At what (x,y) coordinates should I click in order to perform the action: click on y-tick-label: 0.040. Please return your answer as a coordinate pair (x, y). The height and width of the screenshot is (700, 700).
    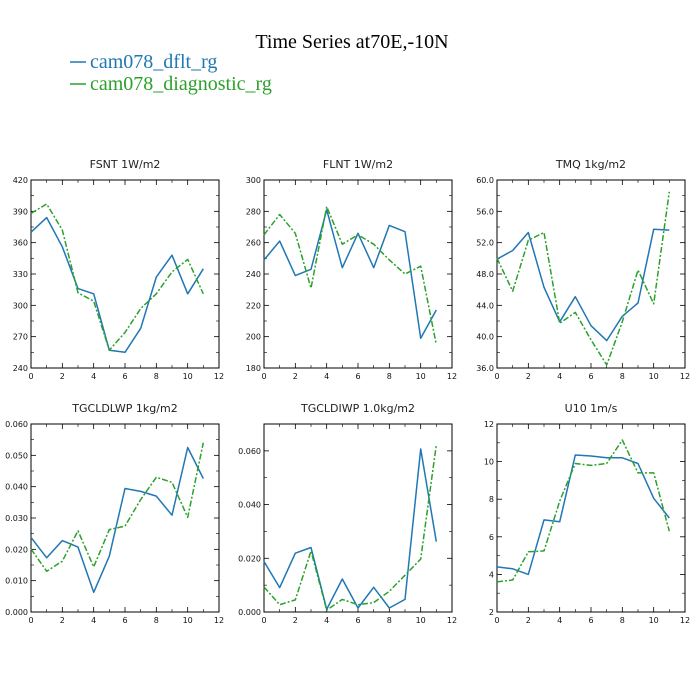
    Looking at the image, I should click on (249, 505).